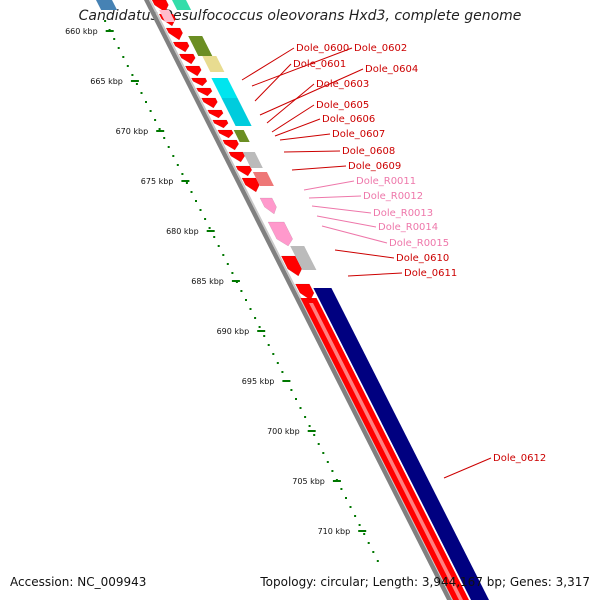  What do you see at coordinates (386, 181) in the screenshot?
I see `gene-label: Dole_R0011` at bounding box center [386, 181].